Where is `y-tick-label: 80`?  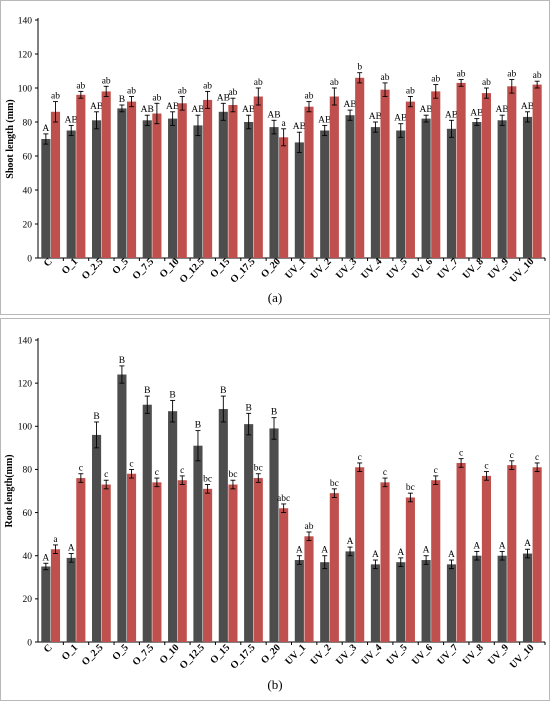
y-tick-label: 80 is located at coordinates (28, 471).